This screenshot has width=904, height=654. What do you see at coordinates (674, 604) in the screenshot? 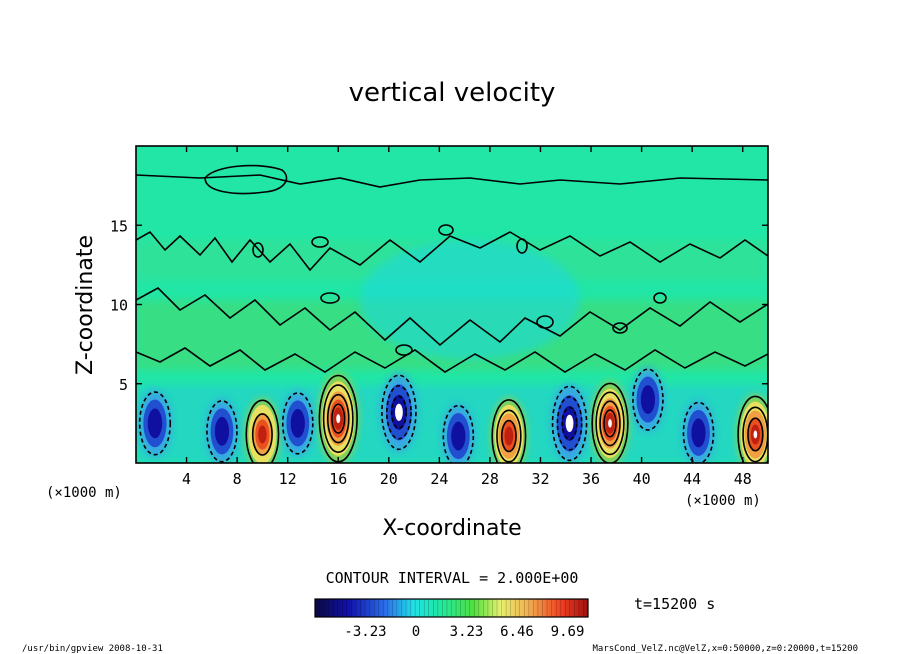
I see `time-label: t=15200 s` at bounding box center [674, 604].